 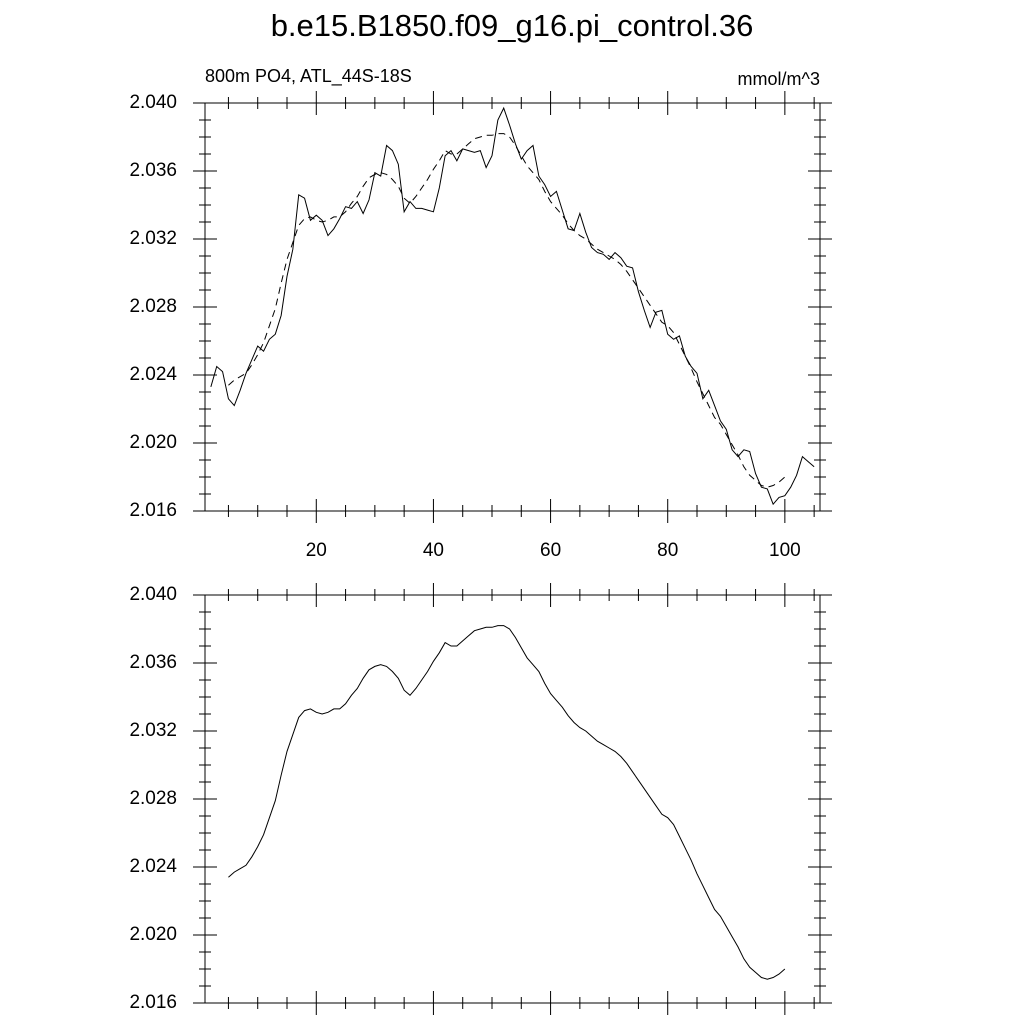 I want to click on subtitle: 800m PO4, ATL_44S-18S, so click(x=308, y=76).